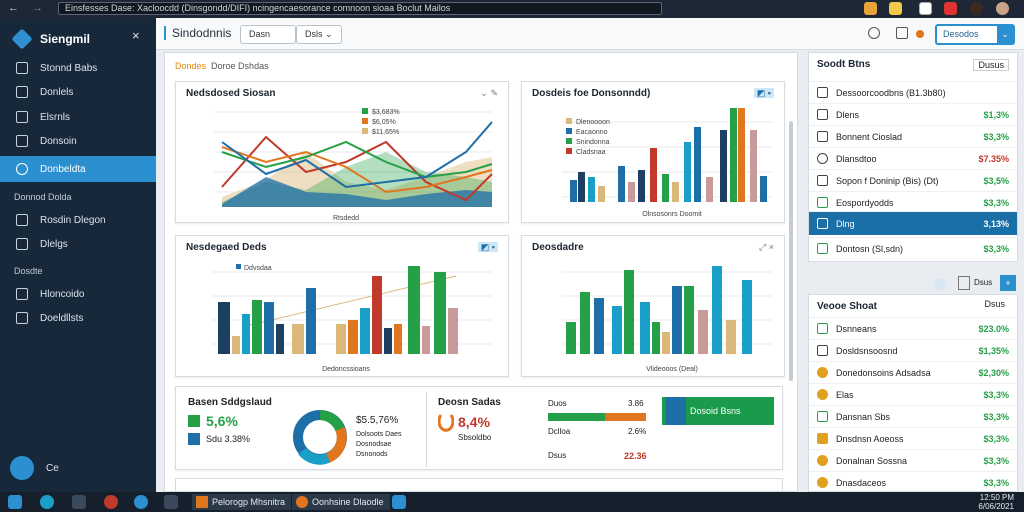 The height and width of the screenshot is (512, 1024). Describe the element at coordinates (268, 34) in the screenshot. I see `filter-select: Dasn` at that location.